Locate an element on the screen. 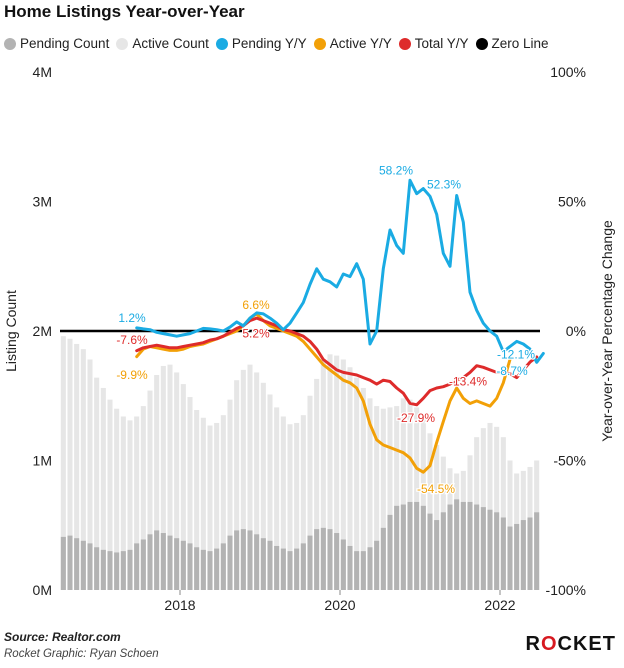  y-tick-label: 0M is located at coordinates (42, 590).